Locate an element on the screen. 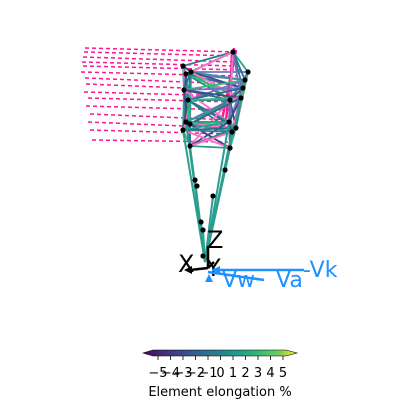  va-arrowhead is located at coordinates (209, 278).